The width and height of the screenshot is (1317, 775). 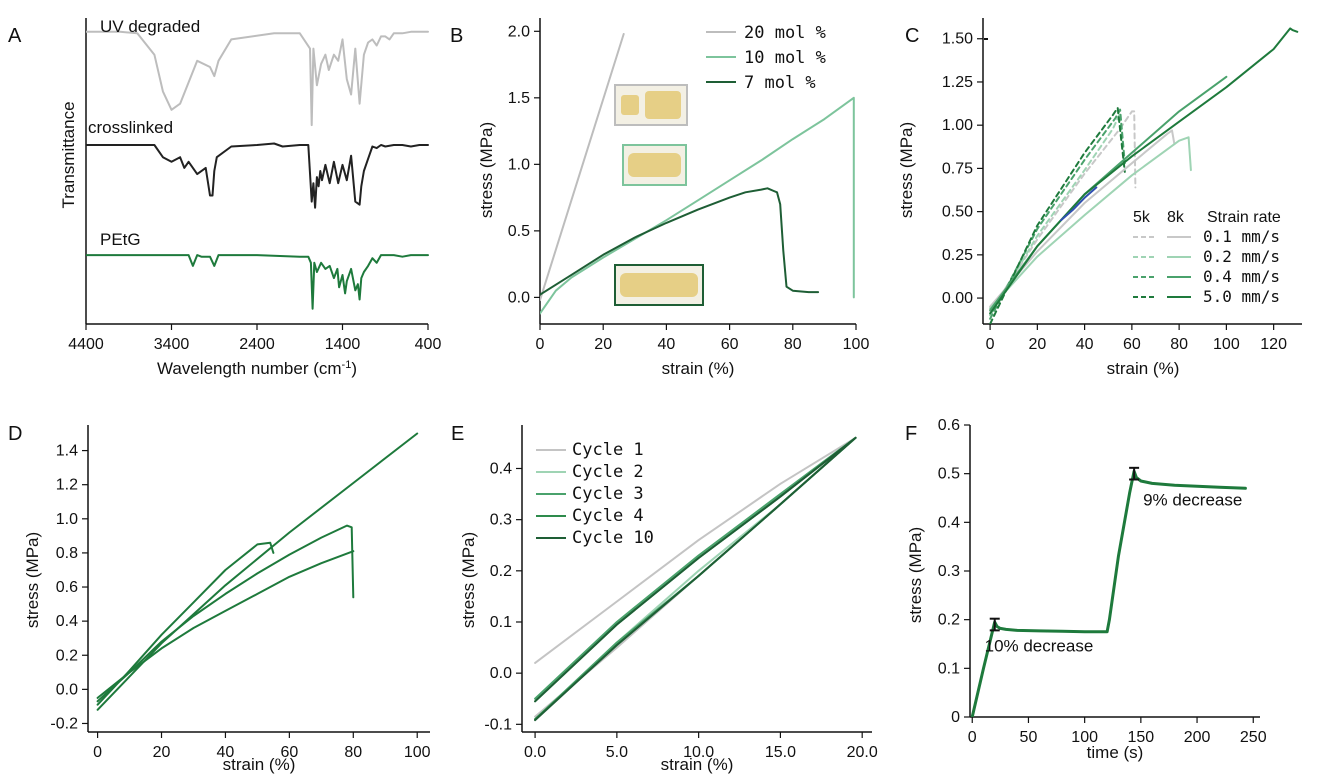 I want to click on y-tick-label: 0.50, so click(x=957, y=212).